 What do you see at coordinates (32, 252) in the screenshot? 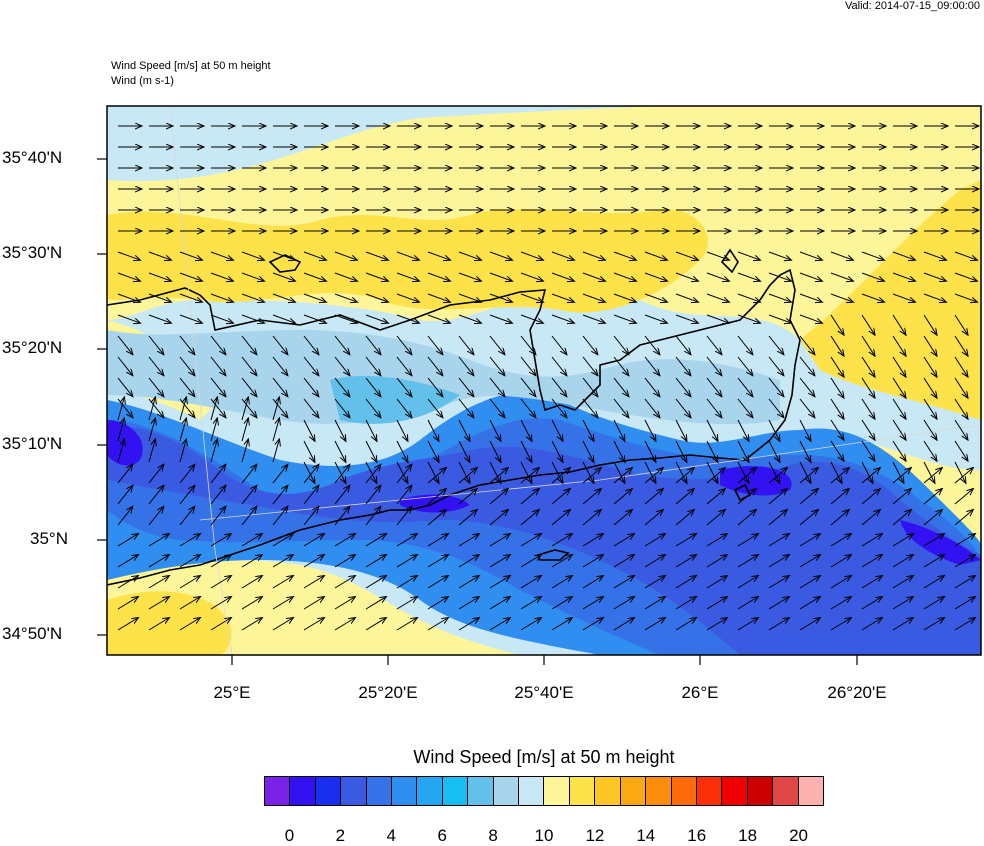
I see `lat-label: 35°30'N` at bounding box center [32, 252].